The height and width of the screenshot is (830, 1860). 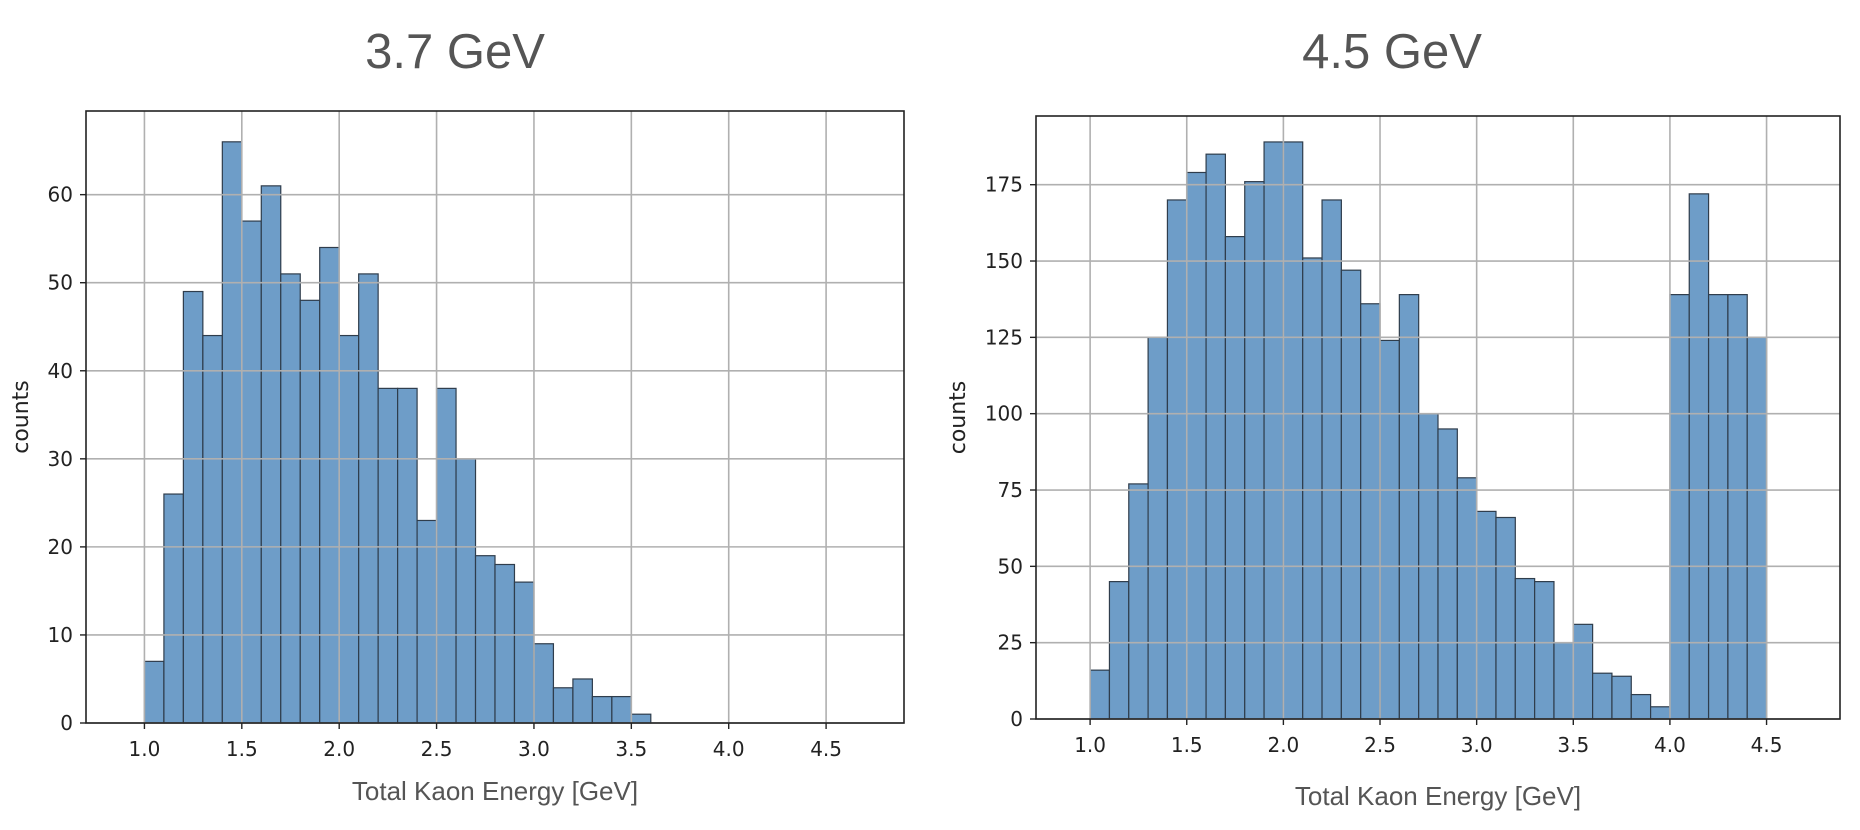 I want to click on y-tick-label: 20, so click(x=60, y=547).